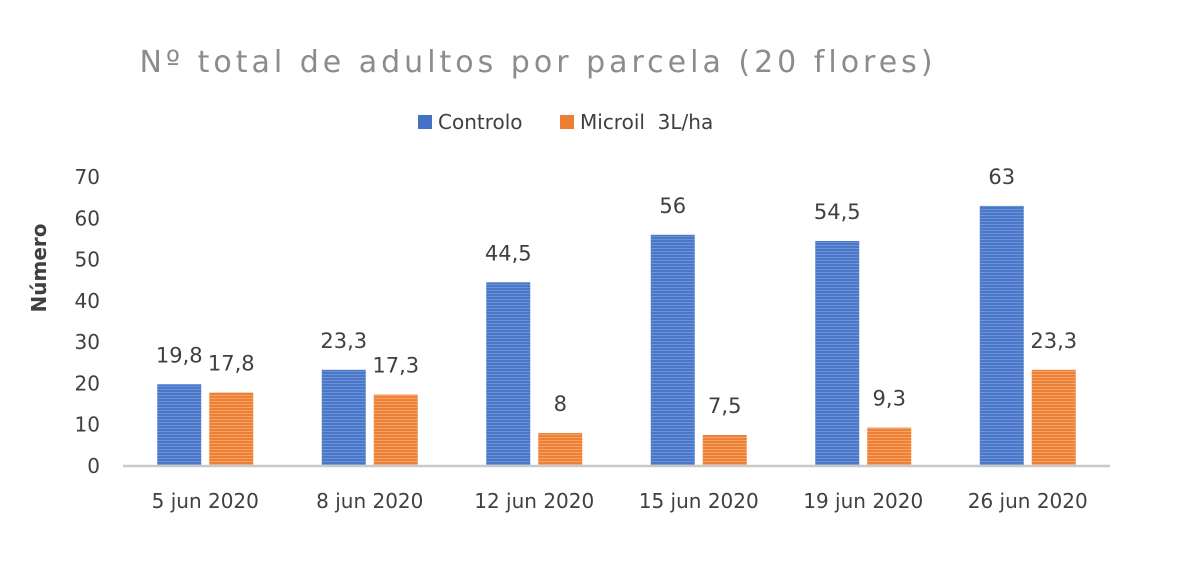 The width and height of the screenshot is (1196, 561). I want to click on y-axis-label: Número, so click(39, 268).